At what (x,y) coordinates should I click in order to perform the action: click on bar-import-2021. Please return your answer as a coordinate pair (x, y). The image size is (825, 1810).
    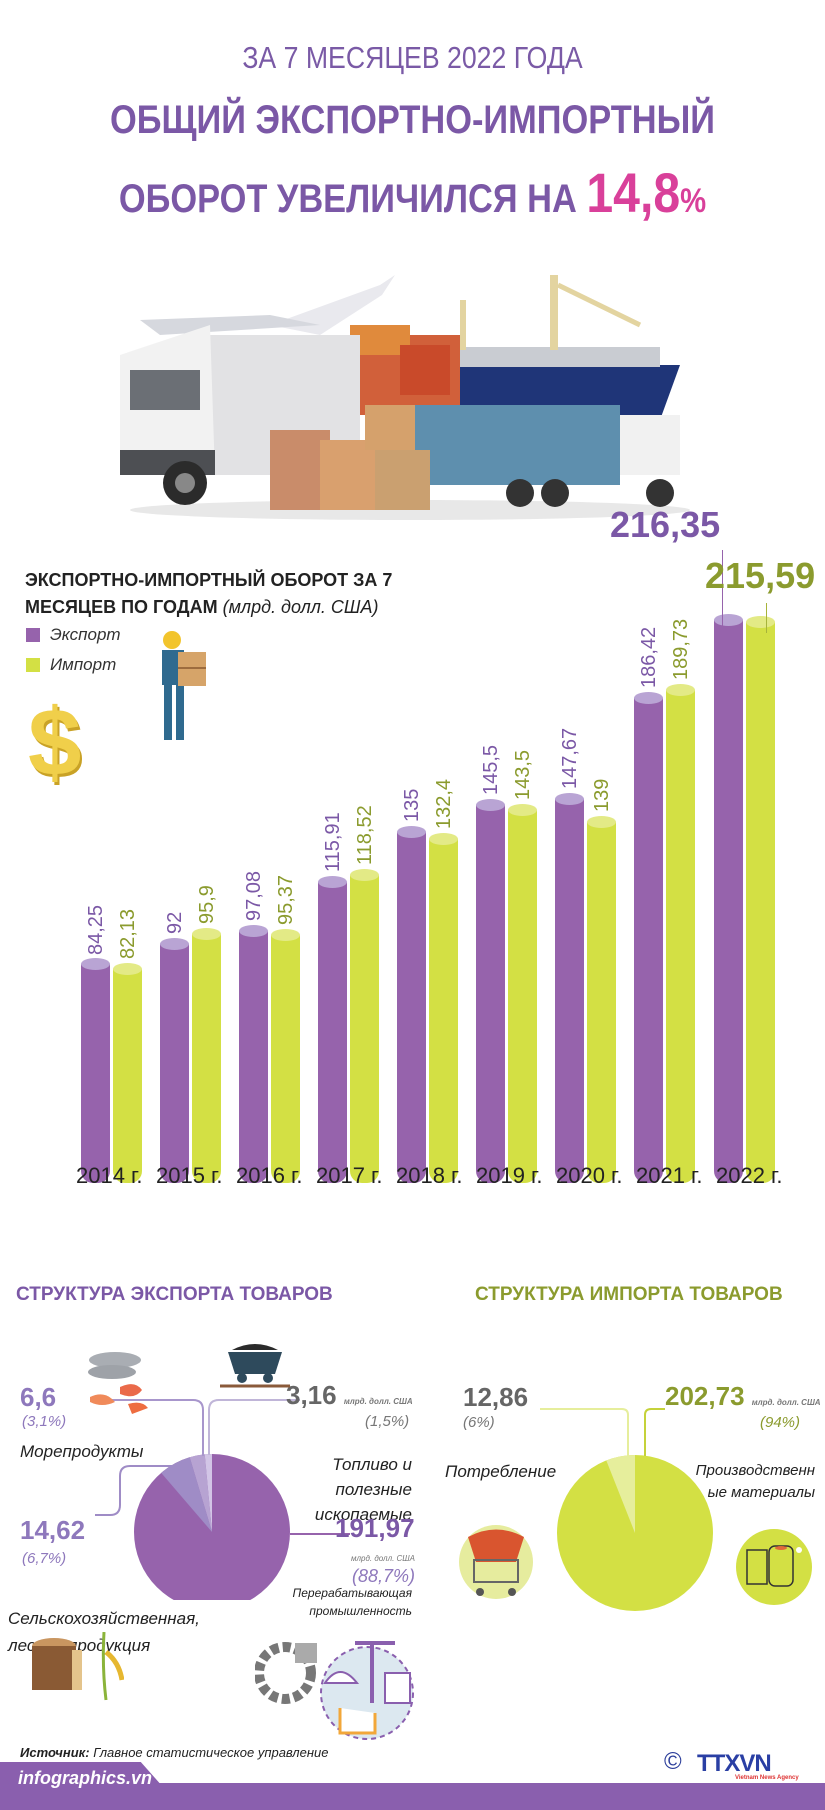
    Looking at the image, I should click on (680, 933).